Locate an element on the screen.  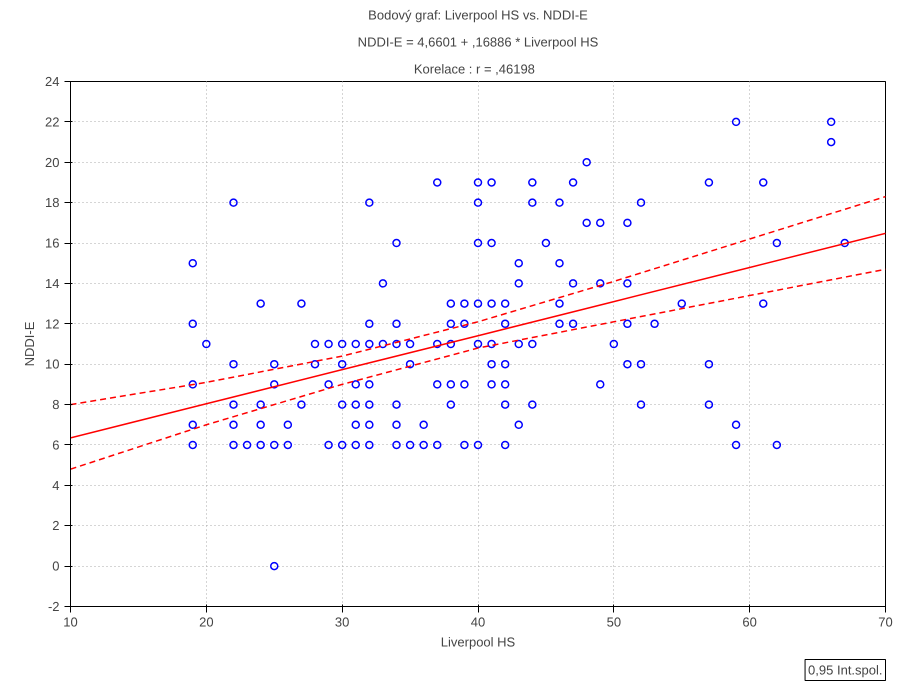
y-tick-label: 0 is located at coordinates (56, 566).